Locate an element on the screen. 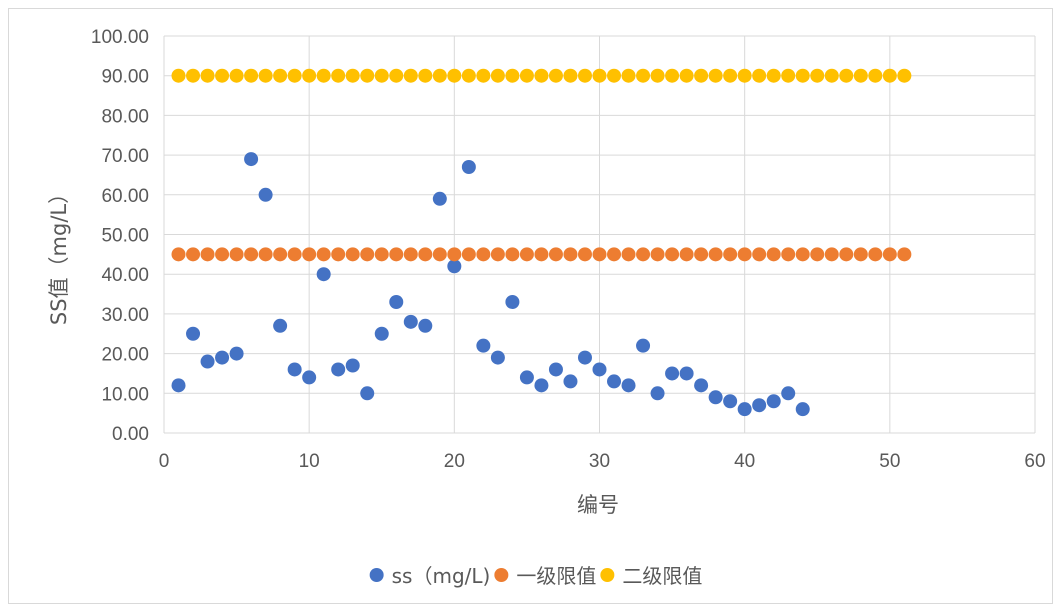  x-tick-label: 60 is located at coordinates (1034, 461).